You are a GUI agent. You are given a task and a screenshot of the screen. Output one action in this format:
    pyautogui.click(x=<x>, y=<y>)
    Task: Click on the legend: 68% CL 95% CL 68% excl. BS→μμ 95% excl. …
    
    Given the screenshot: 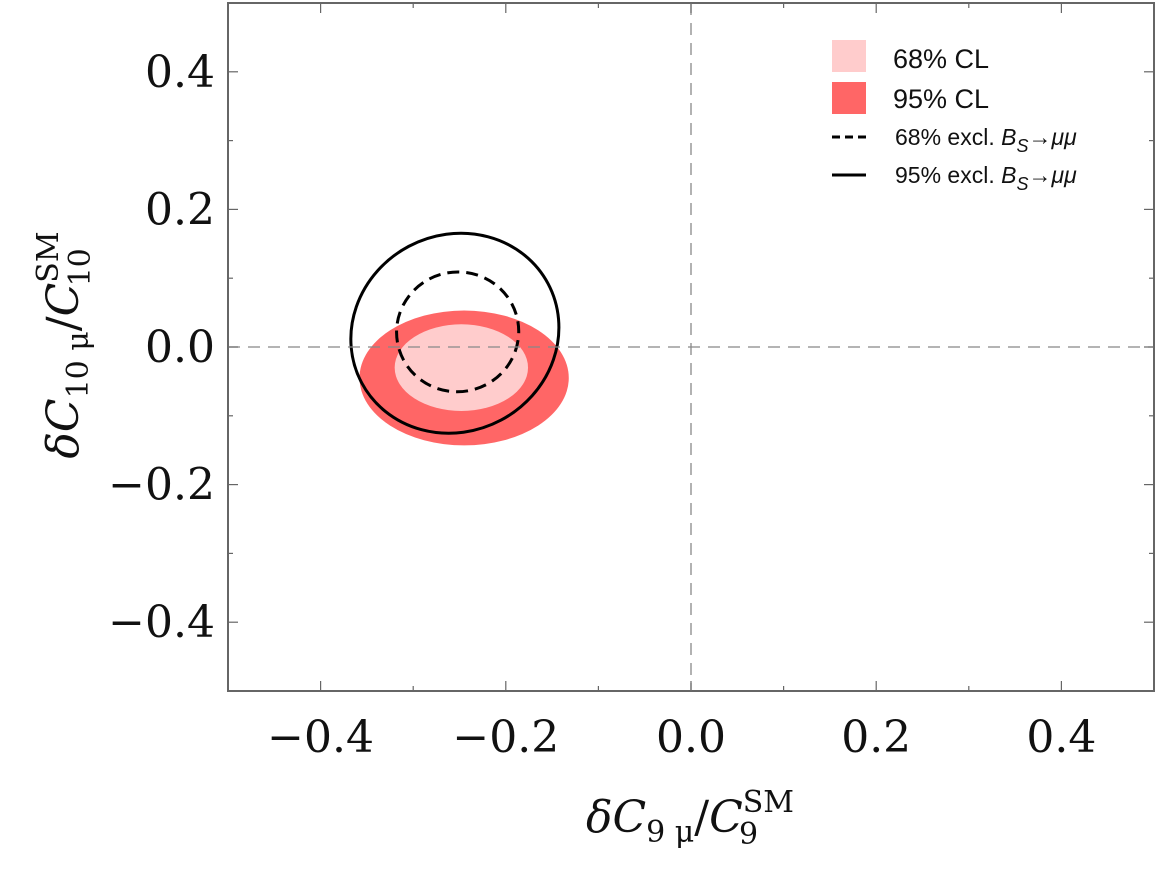 What is the action you would take?
    pyautogui.click(x=954, y=117)
    